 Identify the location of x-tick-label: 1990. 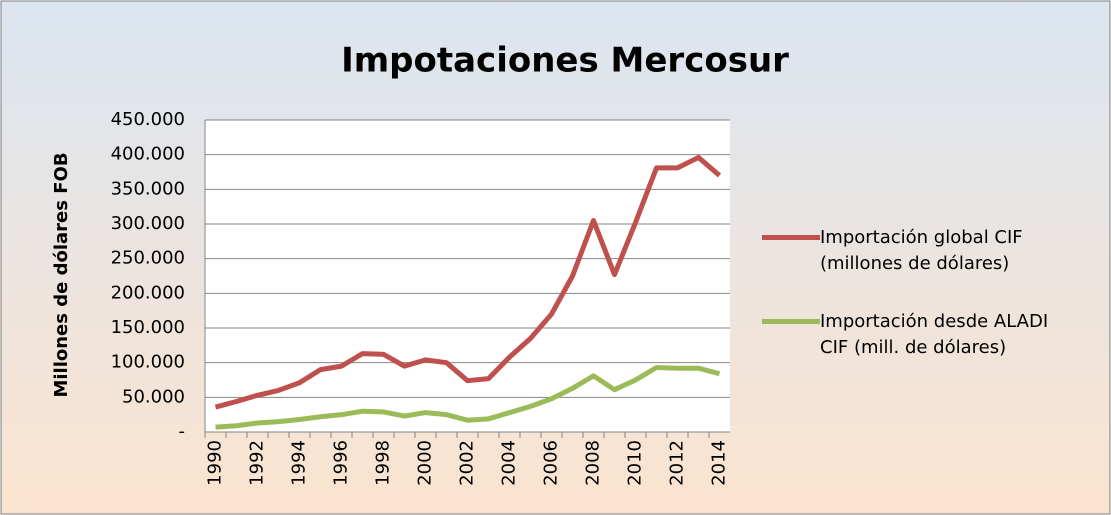
(215, 463).